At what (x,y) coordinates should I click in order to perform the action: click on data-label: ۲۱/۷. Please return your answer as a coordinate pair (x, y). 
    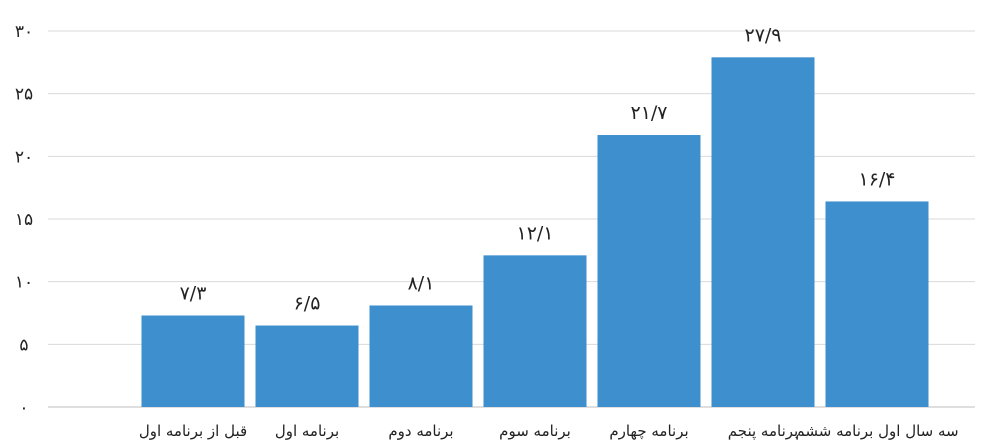
    Looking at the image, I should click on (648, 113).